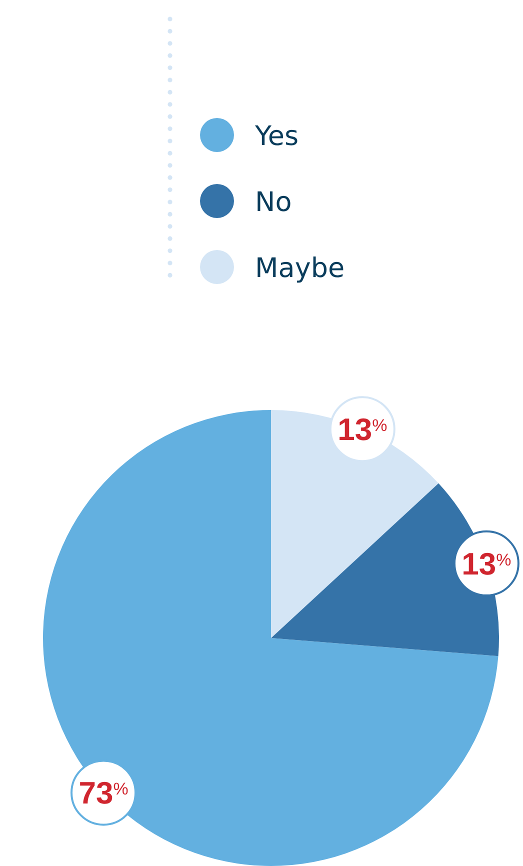 The height and width of the screenshot is (866, 523). I want to click on legend-label: Yes, so click(276, 136).